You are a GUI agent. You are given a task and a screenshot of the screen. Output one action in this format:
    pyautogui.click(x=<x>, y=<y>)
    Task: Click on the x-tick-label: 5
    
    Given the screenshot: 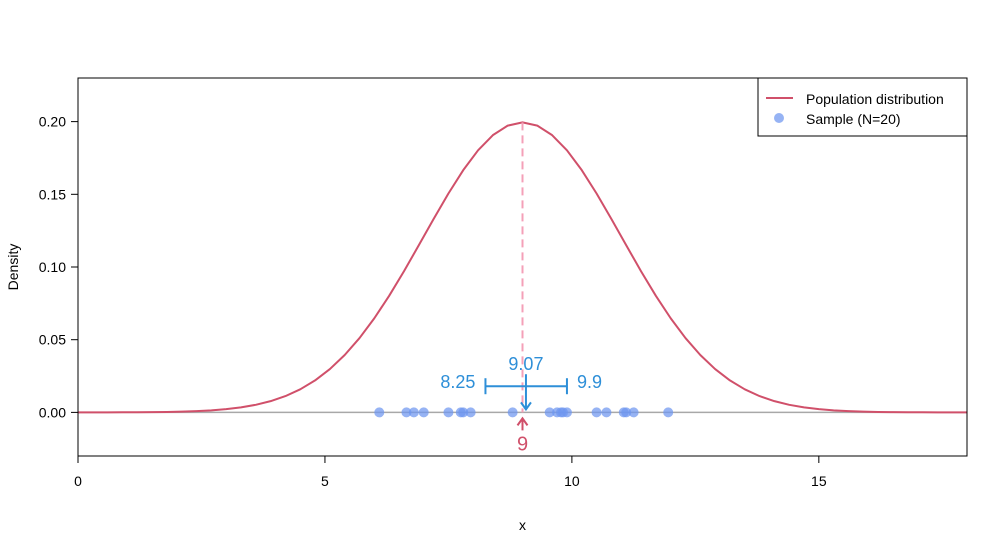 What is the action you would take?
    pyautogui.click(x=325, y=481)
    